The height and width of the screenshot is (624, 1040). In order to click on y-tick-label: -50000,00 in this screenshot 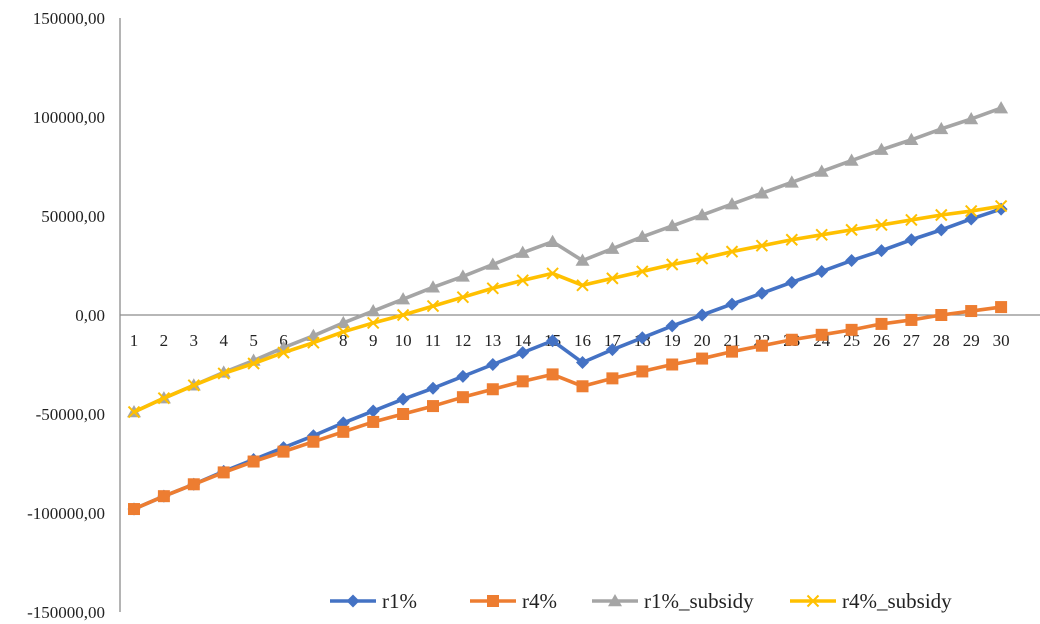, I will do `click(70, 414)`.